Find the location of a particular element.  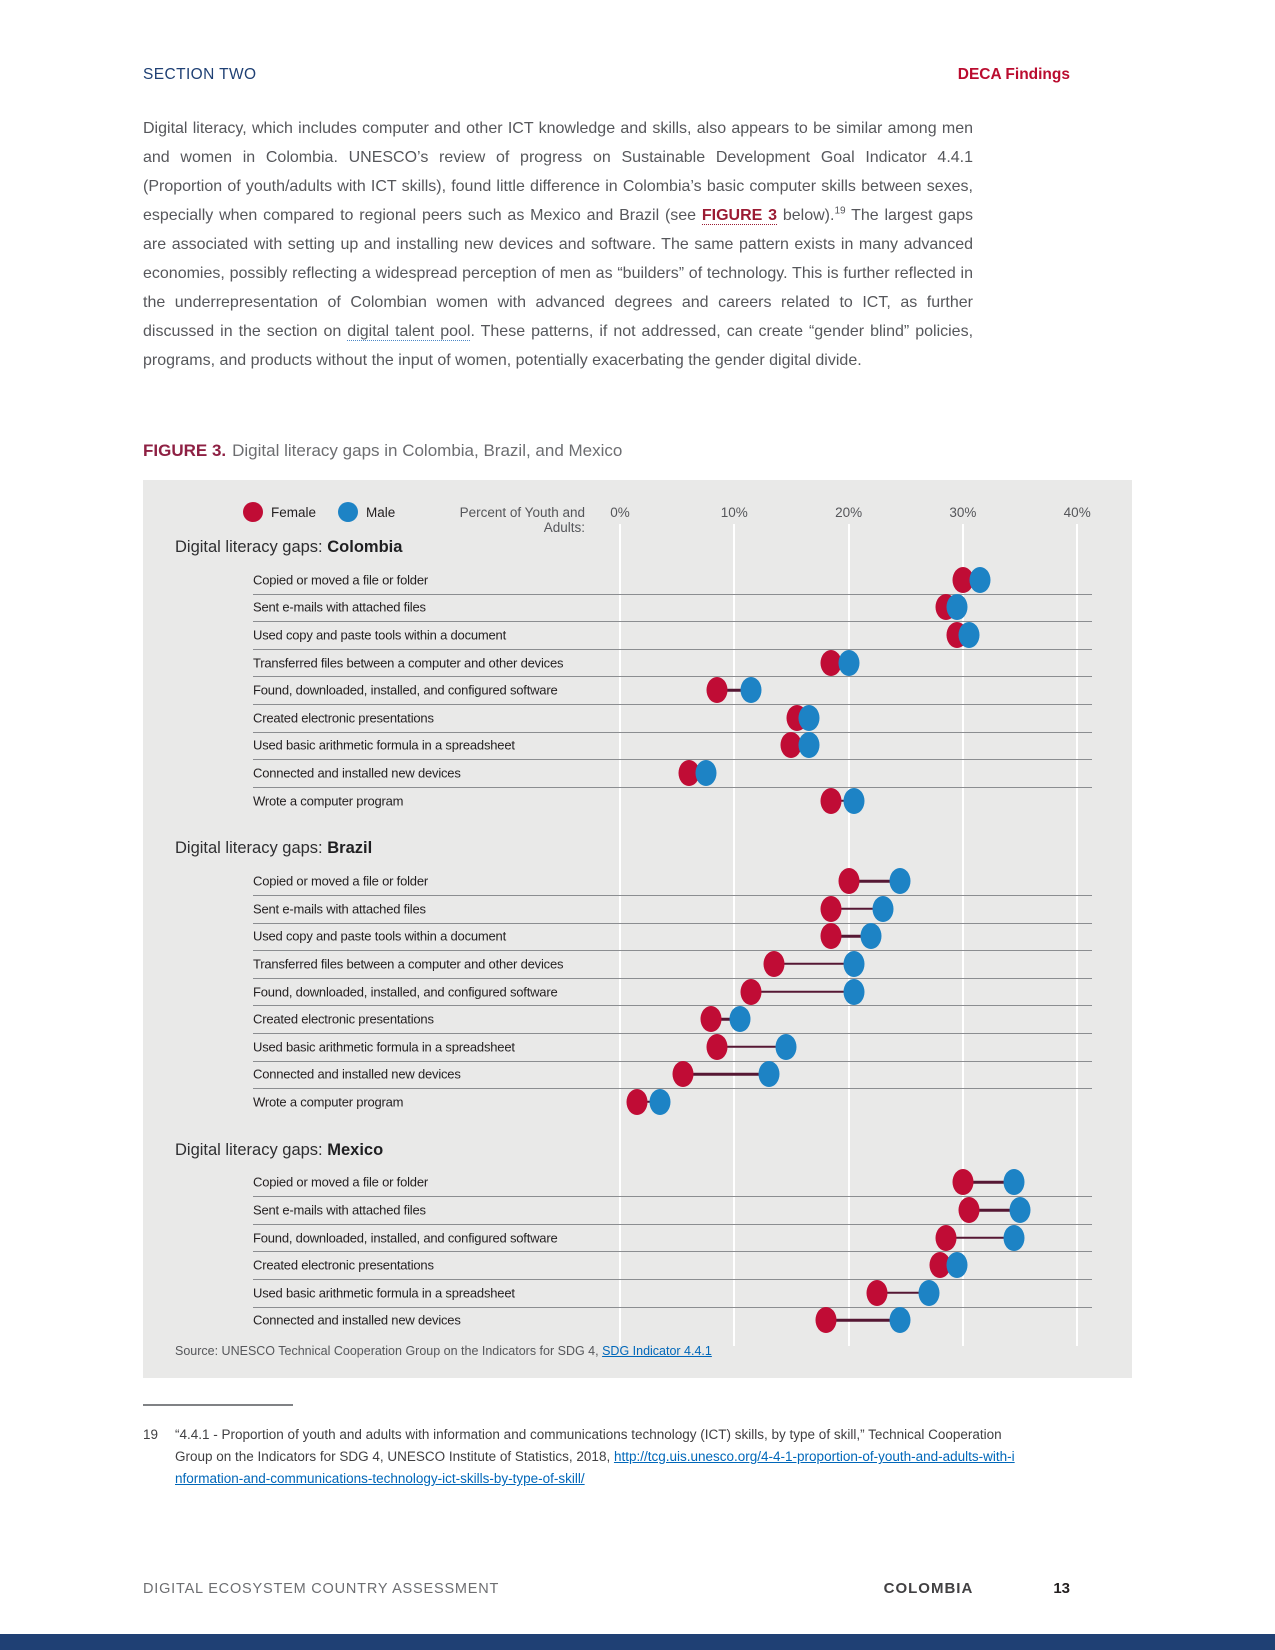

section-header-country: Mexico is located at coordinates (355, 1149).